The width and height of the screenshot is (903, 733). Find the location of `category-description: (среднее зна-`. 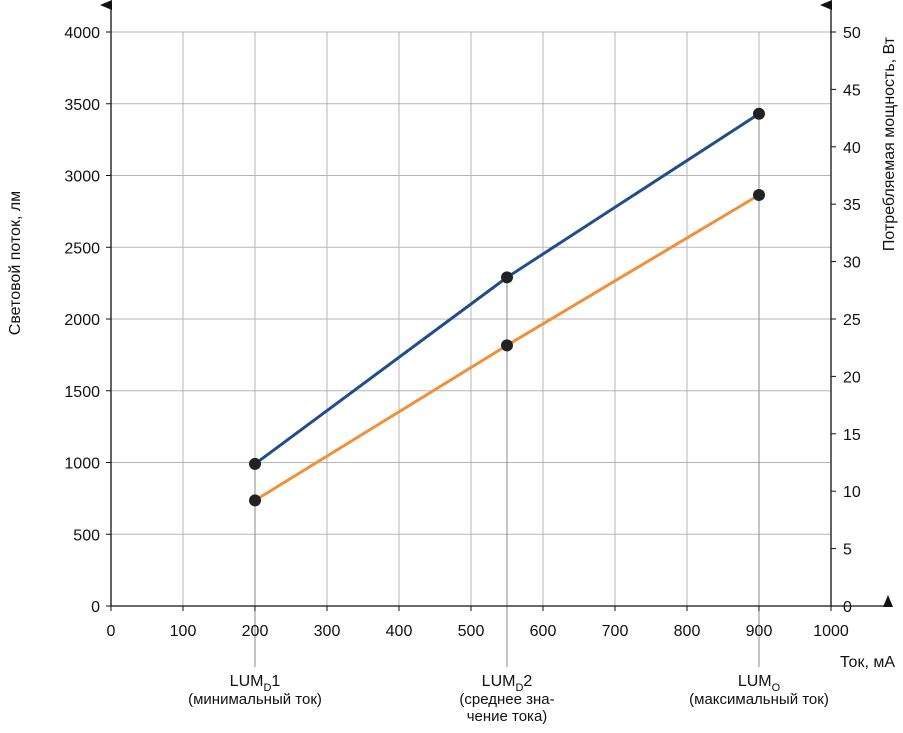

category-description: (среднее зна- is located at coordinates (506, 699).